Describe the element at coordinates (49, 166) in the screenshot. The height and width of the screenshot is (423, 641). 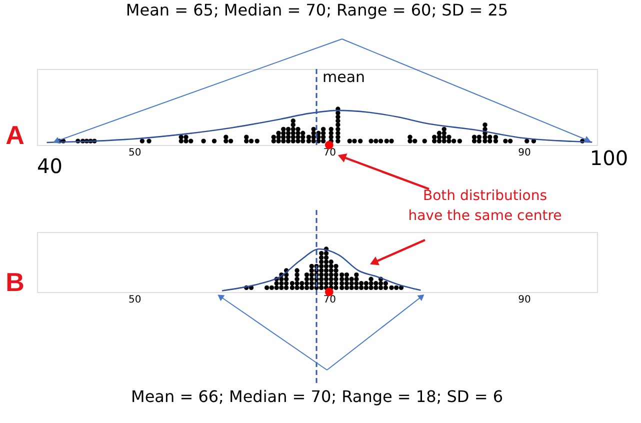
I see `text: 40` at that location.